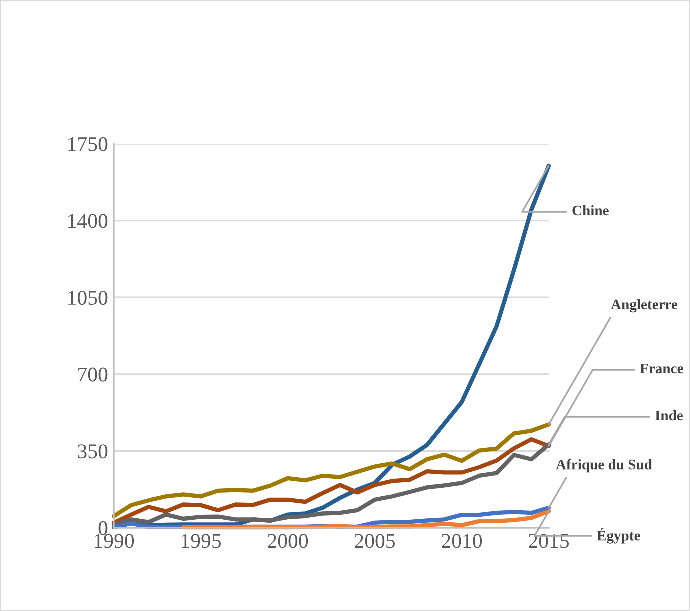 This screenshot has width=690, height=611. Describe the element at coordinates (618, 536) in the screenshot. I see `text: Égypte` at that location.